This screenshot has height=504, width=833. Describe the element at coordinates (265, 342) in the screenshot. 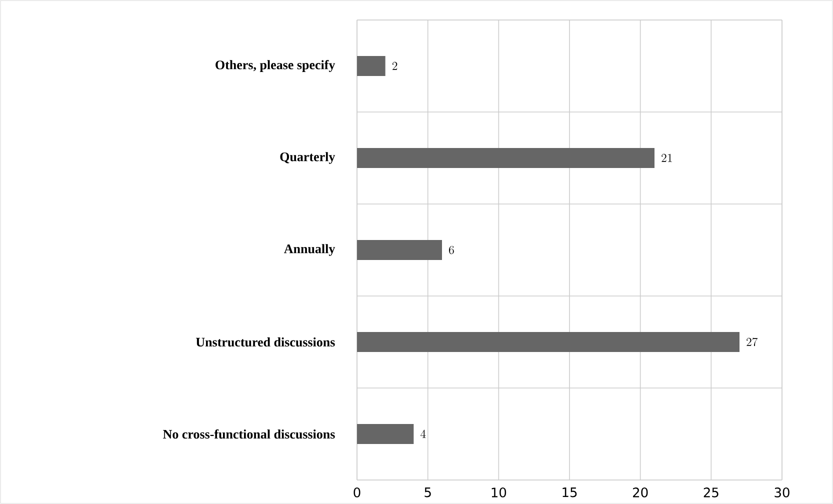

I see `y-tick-label: Unstructured discussions` at that location.